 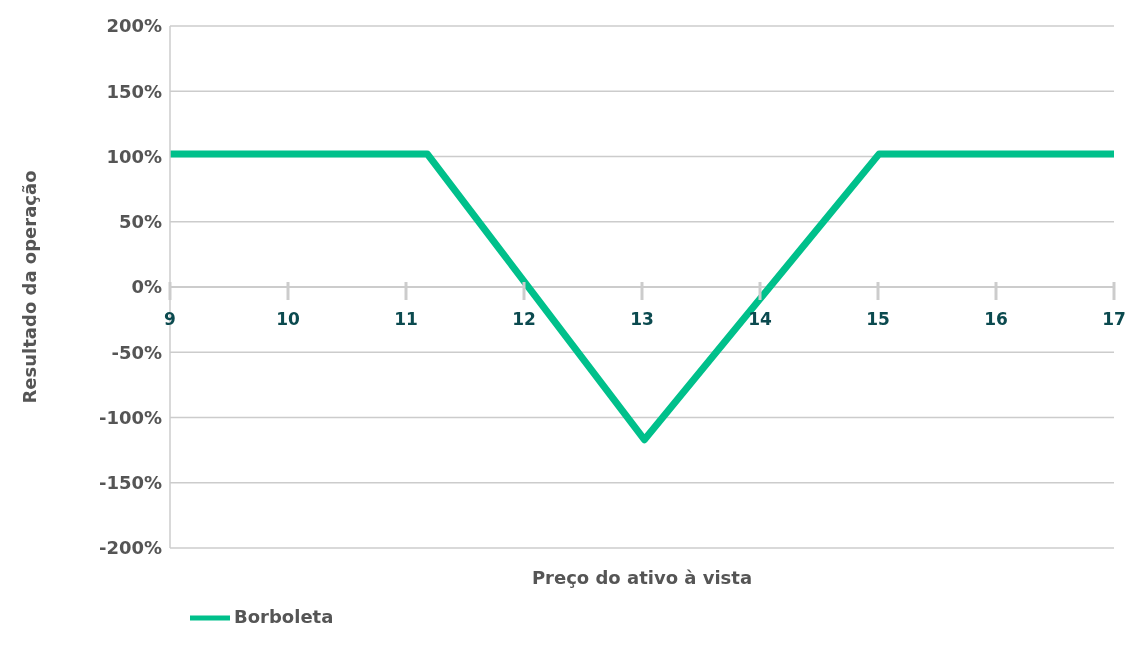 What do you see at coordinates (284, 616) in the screenshot?
I see `legend-label: Borboleta` at bounding box center [284, 616].